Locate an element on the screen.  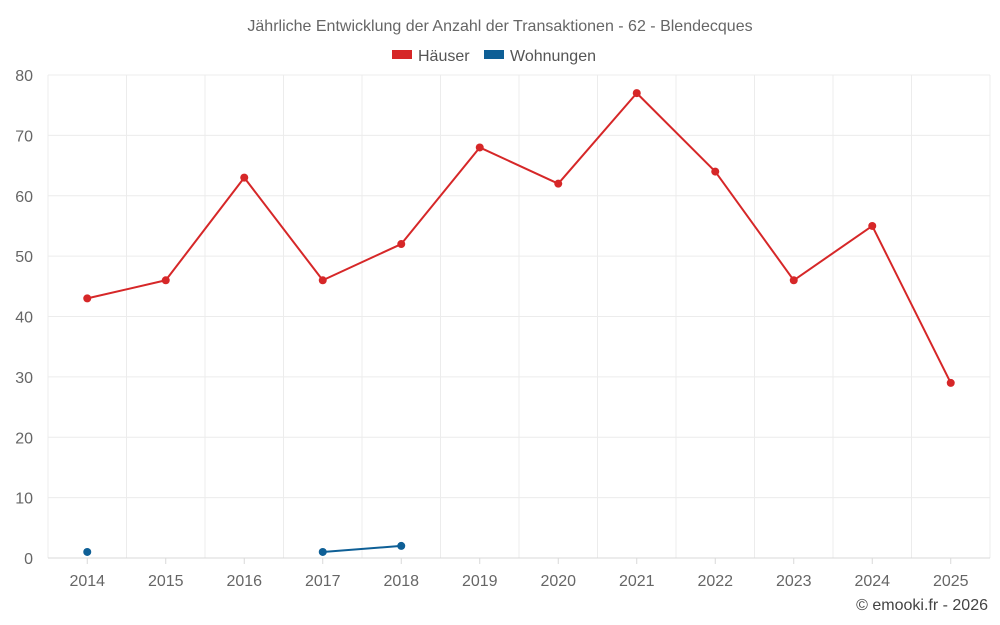
x-tick-label: 2017 is located at coordinates (323, 581).